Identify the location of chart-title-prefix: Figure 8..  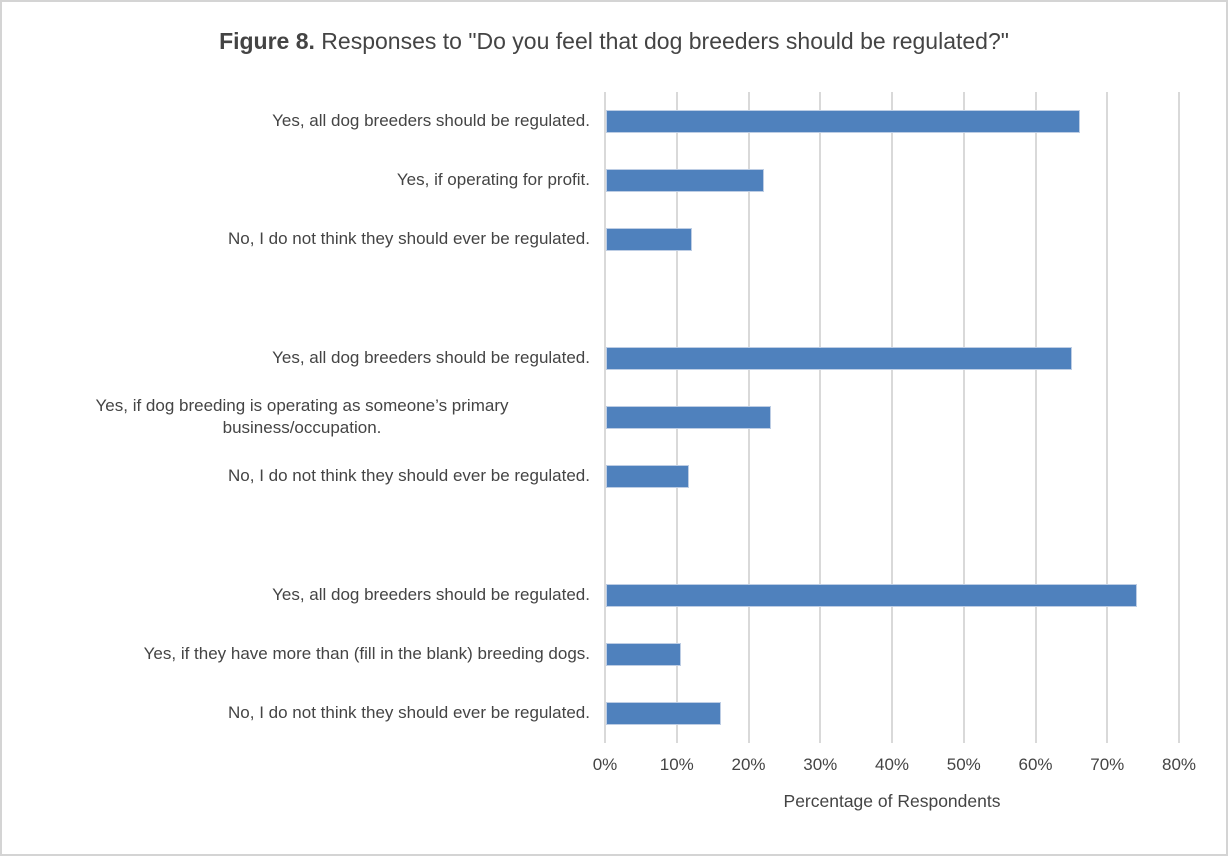
(267, 41).